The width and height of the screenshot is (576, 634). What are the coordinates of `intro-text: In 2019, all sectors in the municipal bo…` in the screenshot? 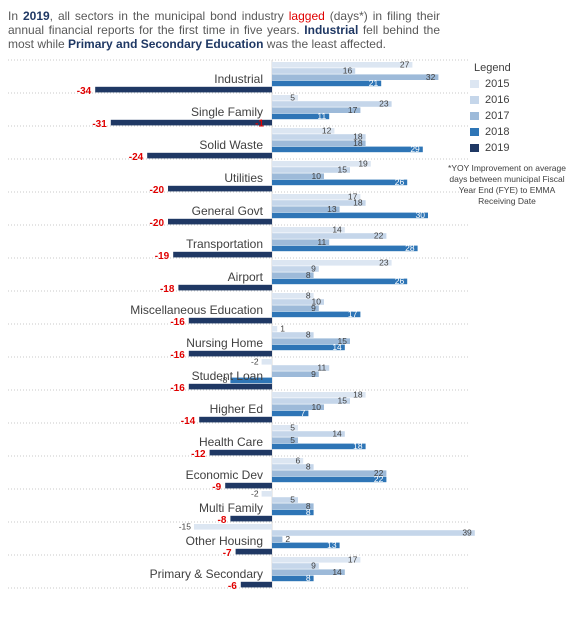 It's located at (224, 30).